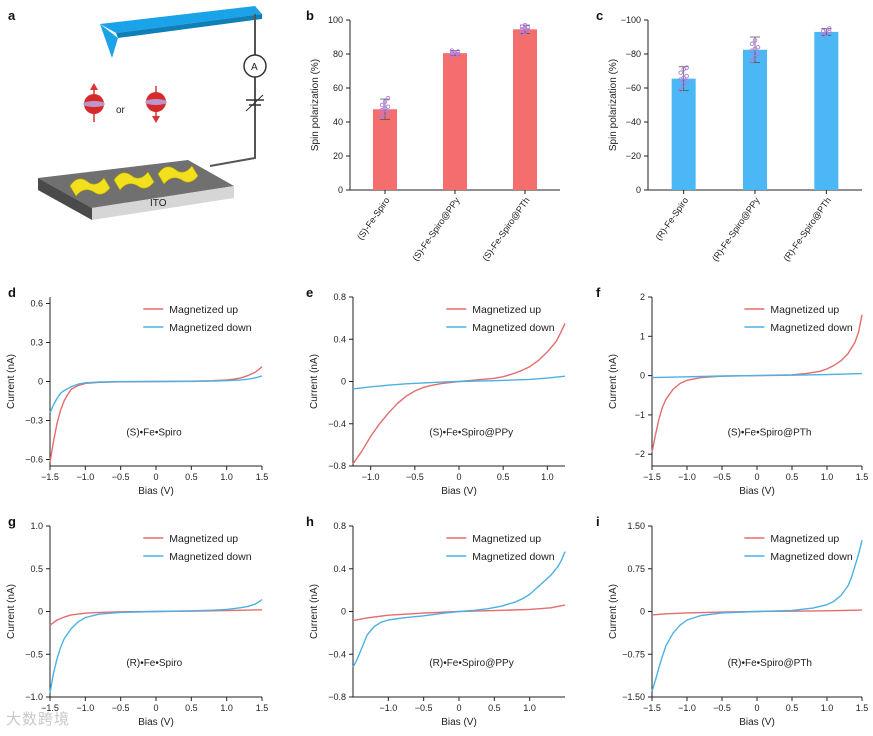  I want to click on ito-substrate-front, so click(163, 203).